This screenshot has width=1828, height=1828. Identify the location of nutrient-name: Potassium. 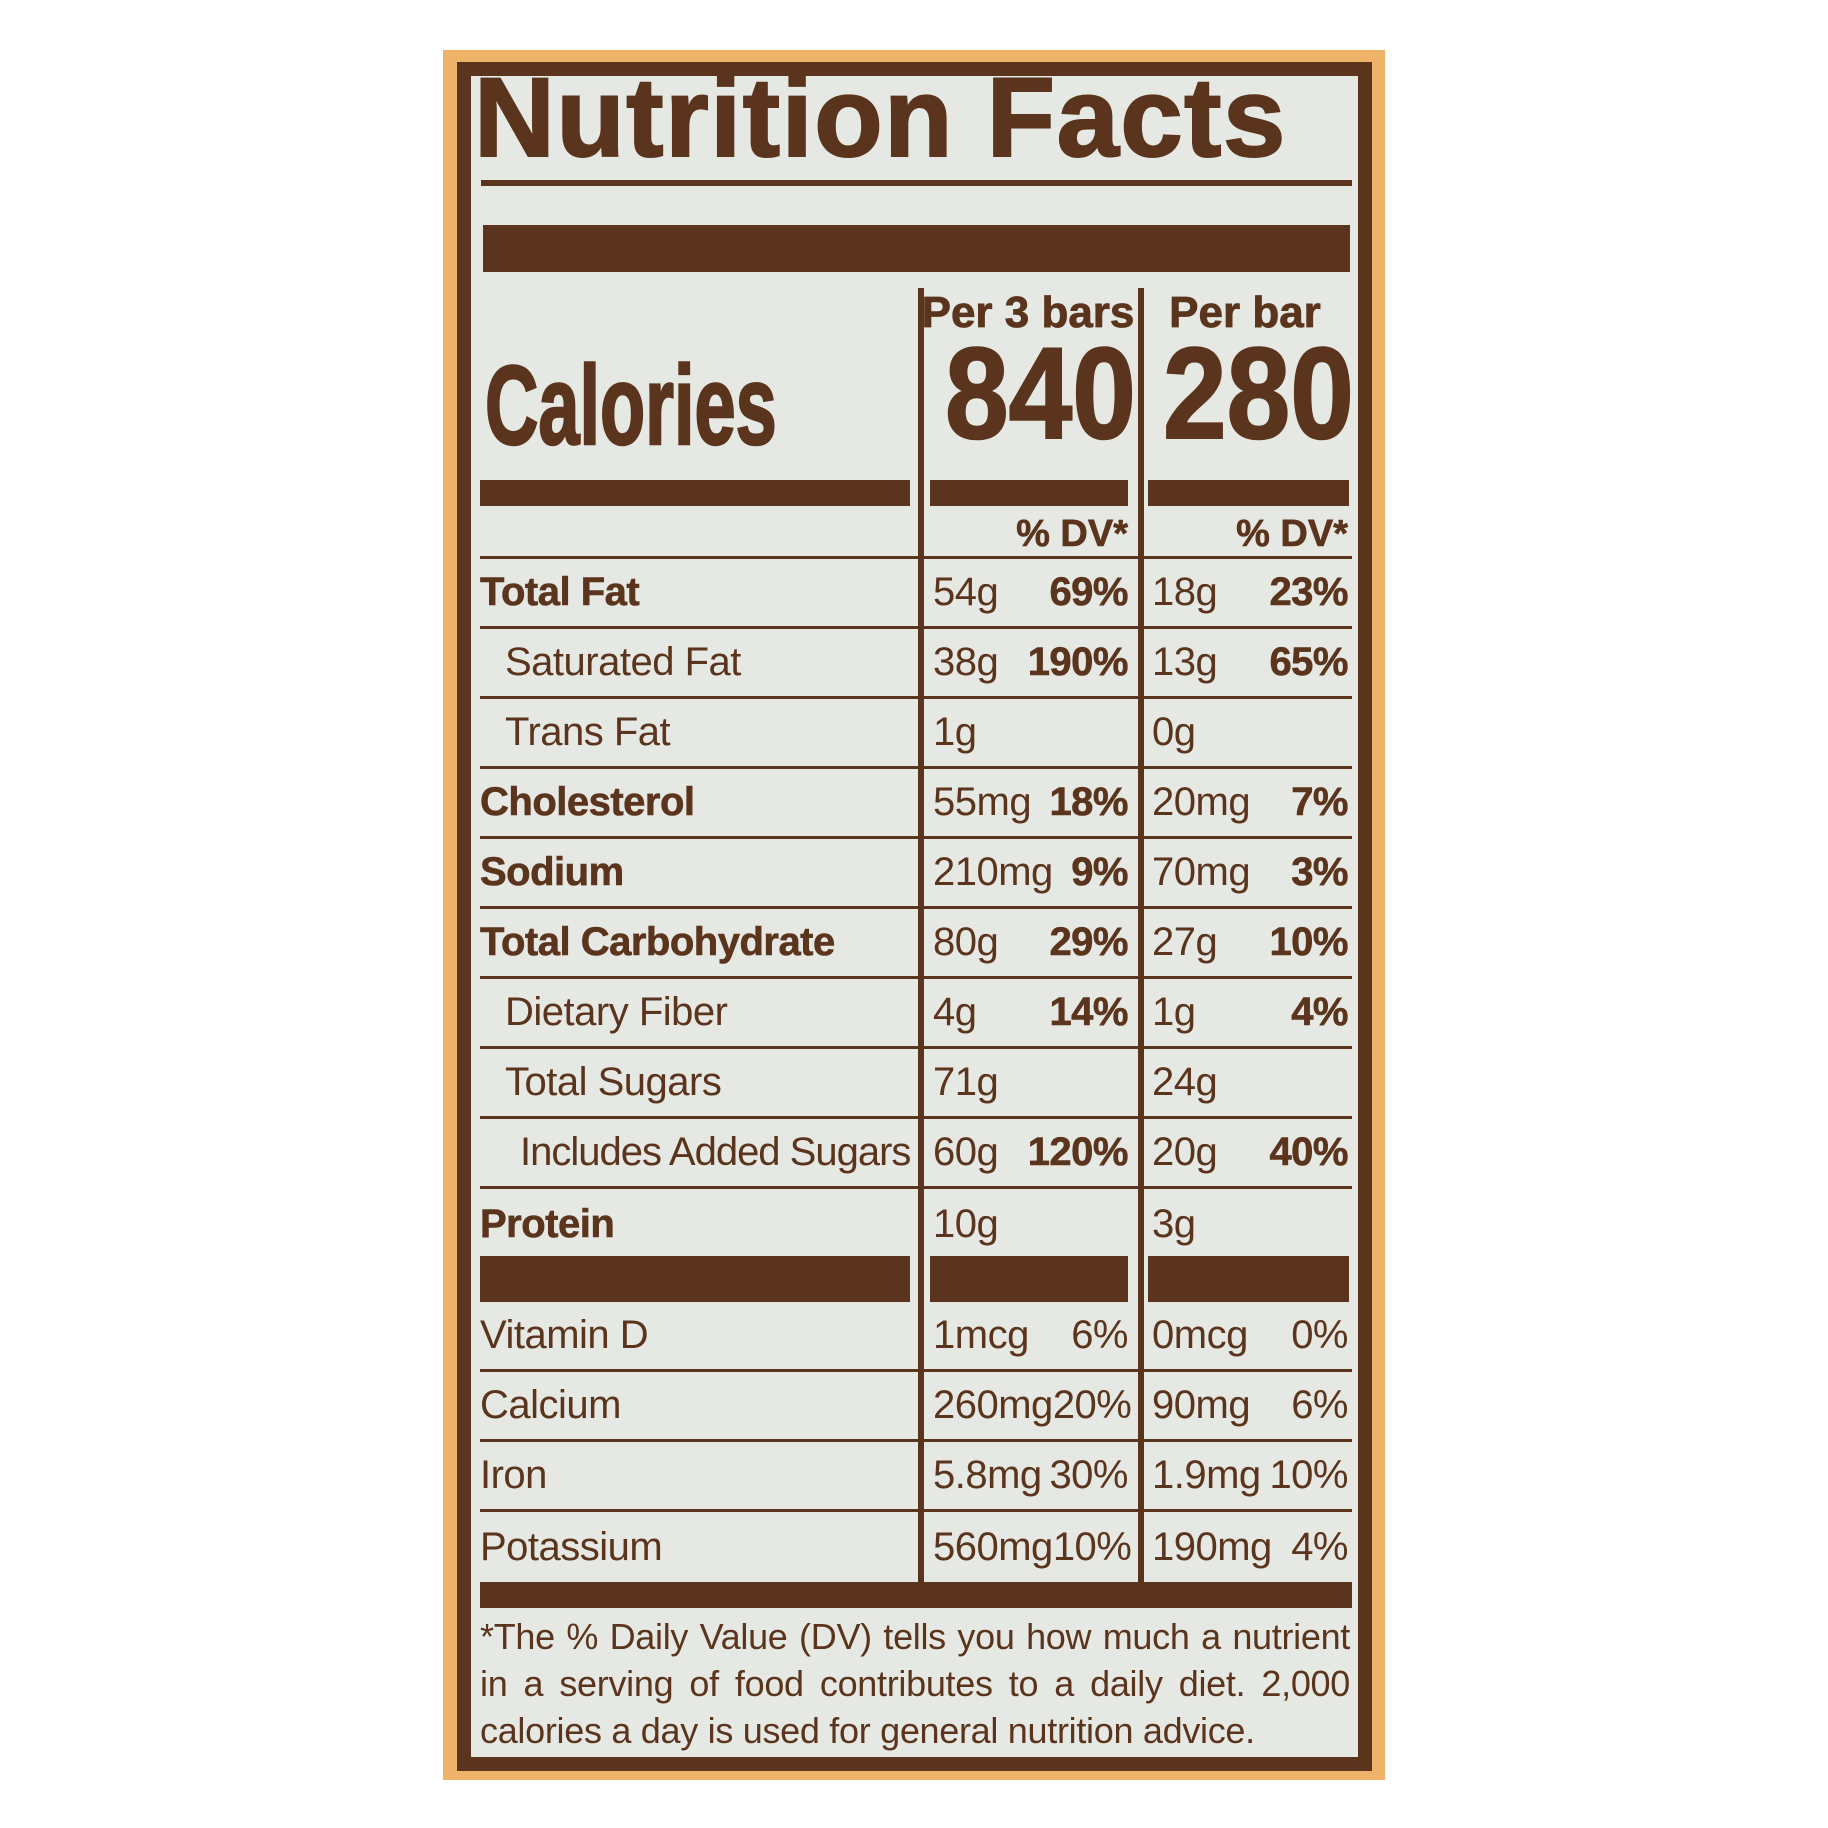
(571, 1546).